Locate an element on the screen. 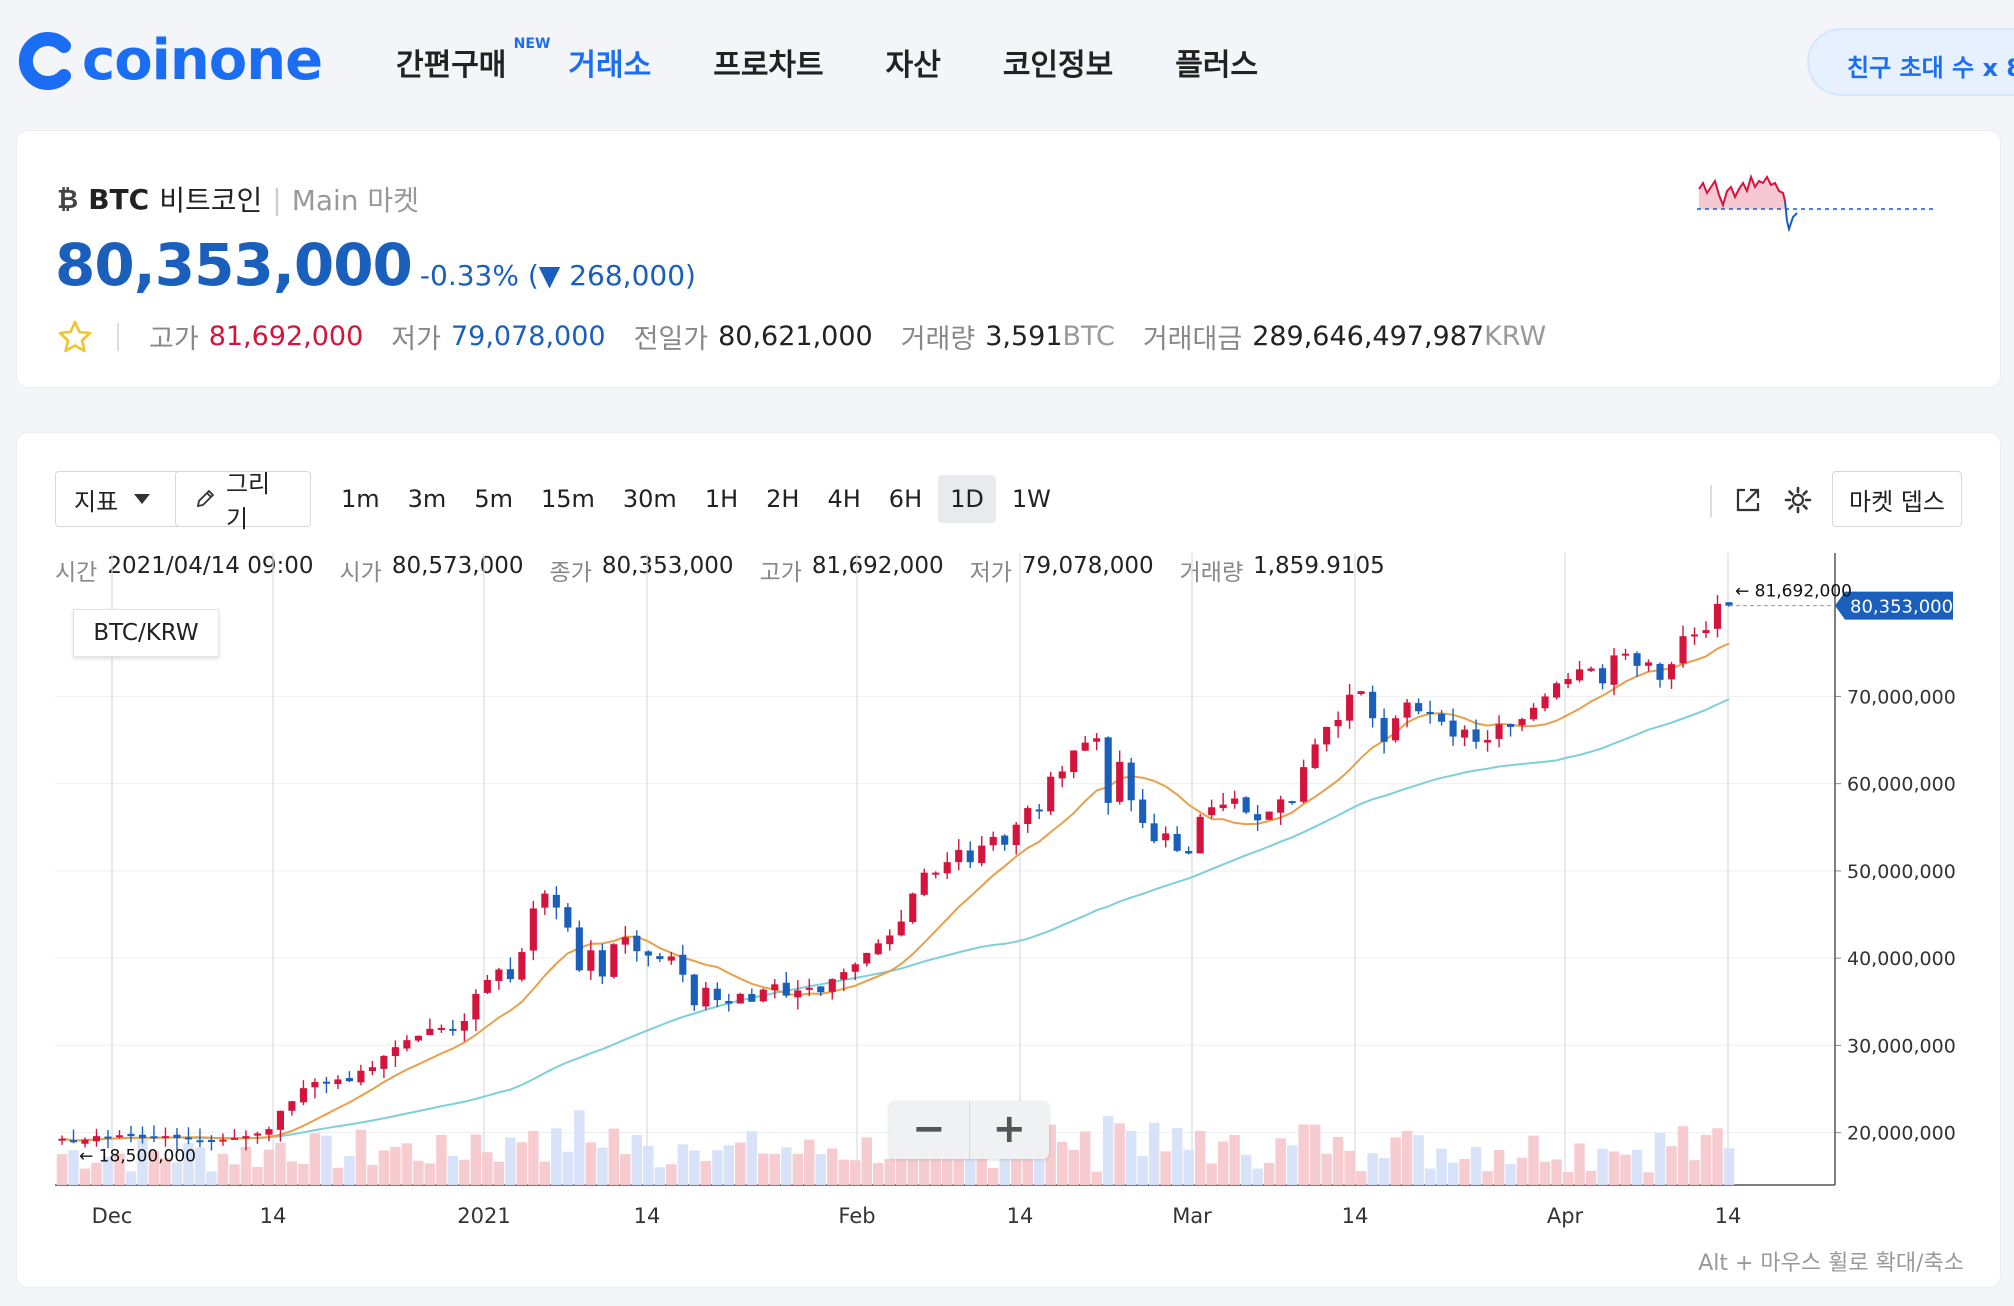 The height and width of the screenshot is (1306, 2014). coin-title: ₿ BTC 비트코인 | Main 마켓 is located at coordinates (238, 199).